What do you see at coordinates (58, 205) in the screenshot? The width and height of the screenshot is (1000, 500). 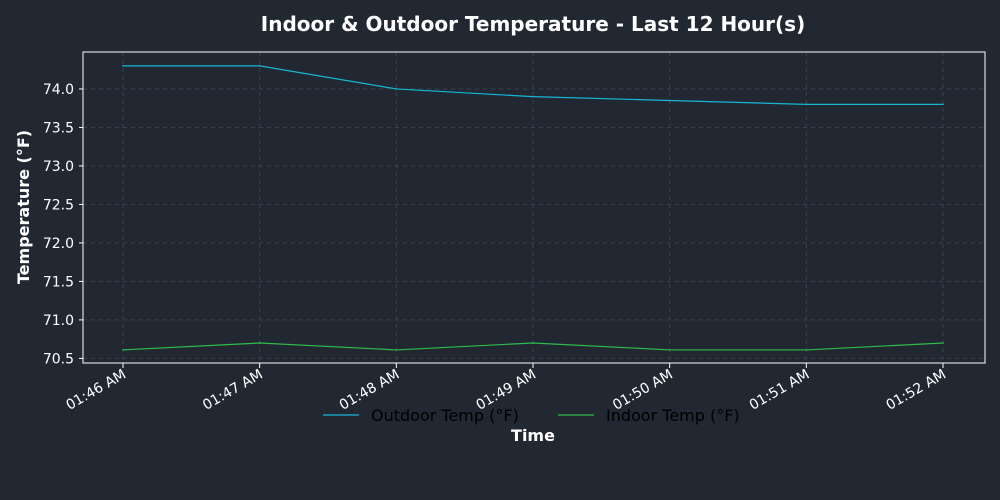 I see `y-tick-label: 72.5` at bounding box center [58, 205].